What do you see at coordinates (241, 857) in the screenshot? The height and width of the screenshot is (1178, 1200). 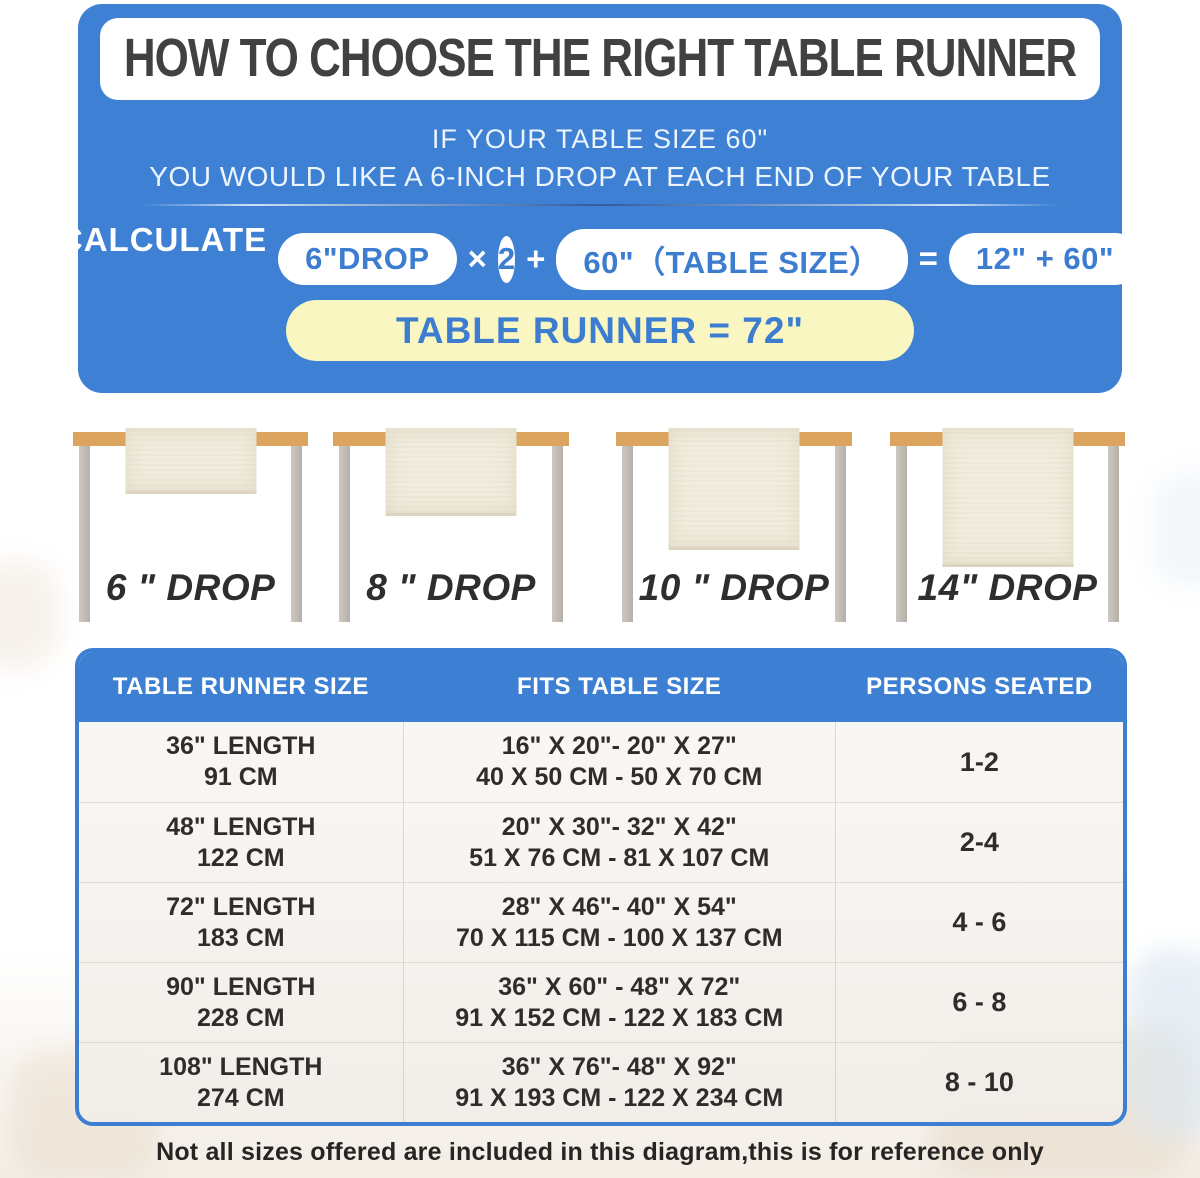 I see `runner-size-cm: 122 CM` at bounding box center [241, 857].